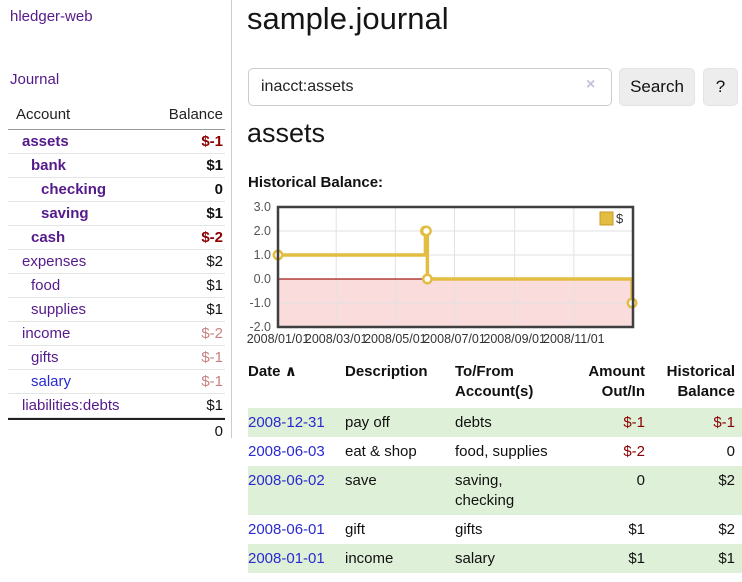 The width and height of the screenshot is (742, 582). What do you see at coordinates (116, 310) in the screenshot?
I see `account-row: supplies $1` at bounding box center [116, 310].